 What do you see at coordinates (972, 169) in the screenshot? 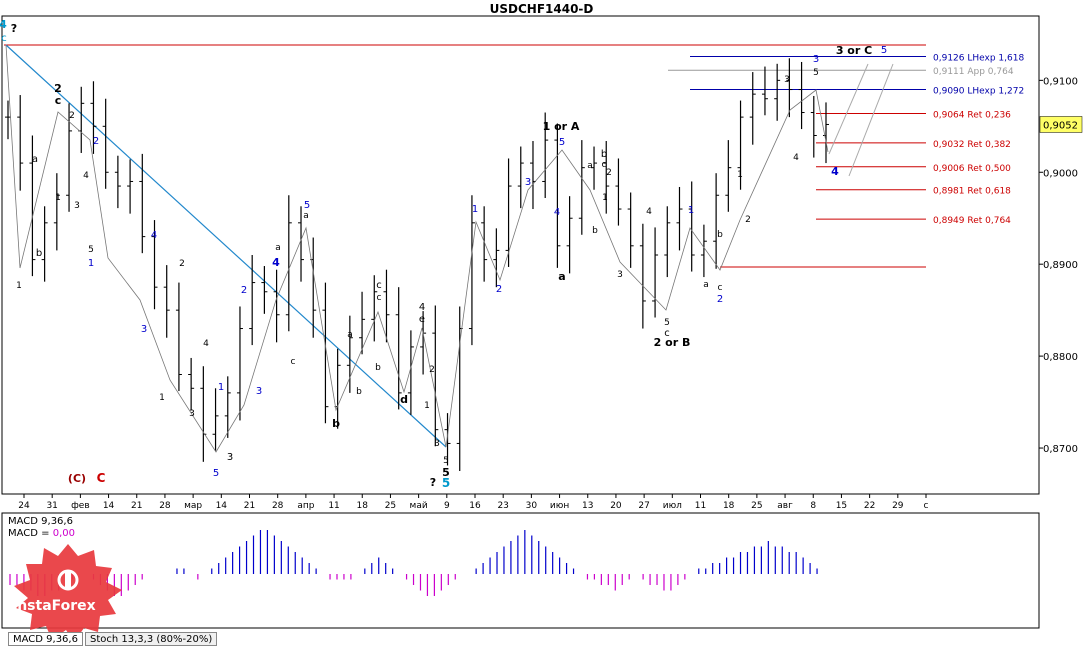
I see `level-label: 0,9006 Ret 0,500` at bounding box center [972, 169].